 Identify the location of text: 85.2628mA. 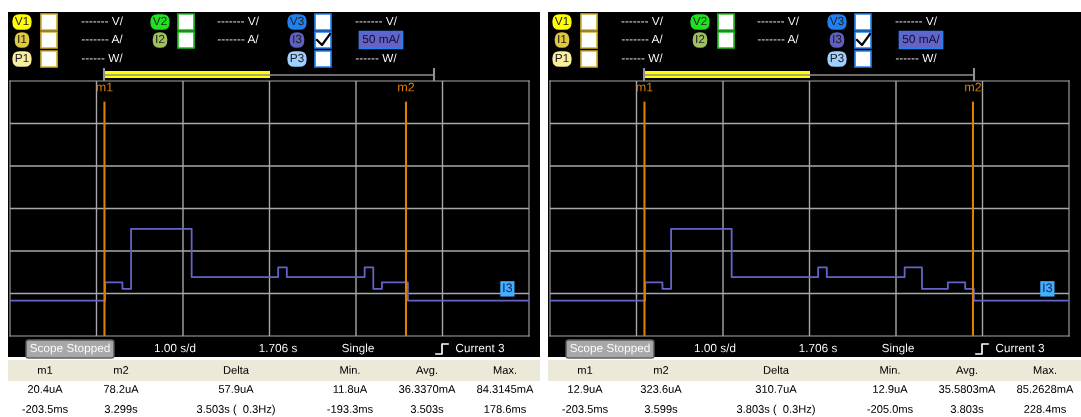
(1045, 389).